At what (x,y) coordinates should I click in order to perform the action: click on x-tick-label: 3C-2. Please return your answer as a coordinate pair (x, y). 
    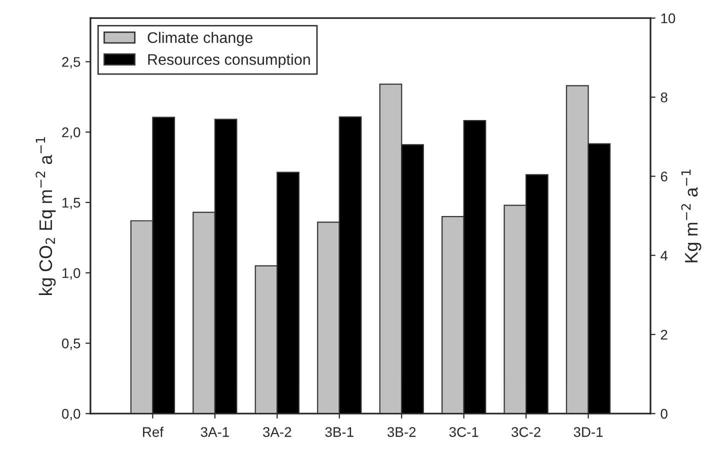
    Looking at the image, I should click on (526, 432).